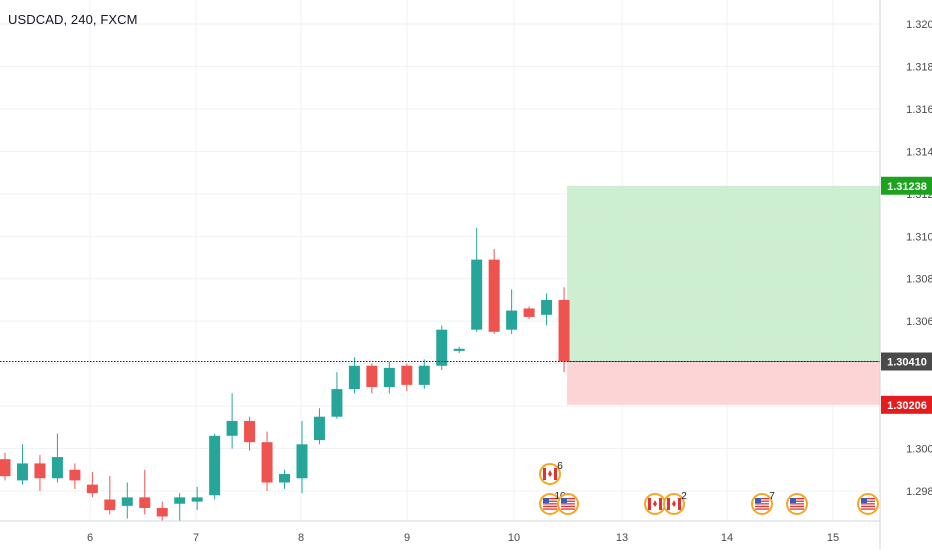 Image resolution: width=932 pixels, height=555 pixels. I want to click on stop-price-tag, so click(906, 404).